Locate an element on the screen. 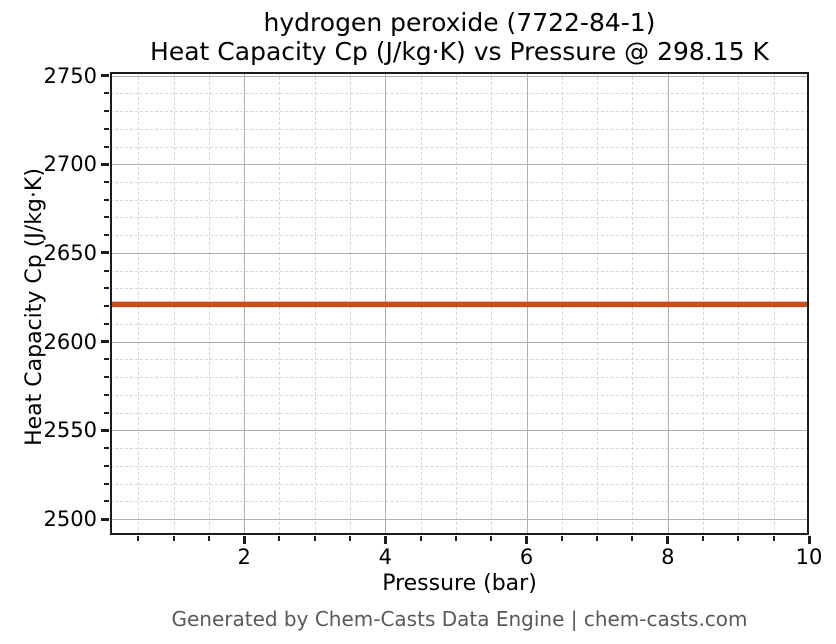 The image size is (836, 644). y-tick-label: 2600 is located at coordinates (70, 341).